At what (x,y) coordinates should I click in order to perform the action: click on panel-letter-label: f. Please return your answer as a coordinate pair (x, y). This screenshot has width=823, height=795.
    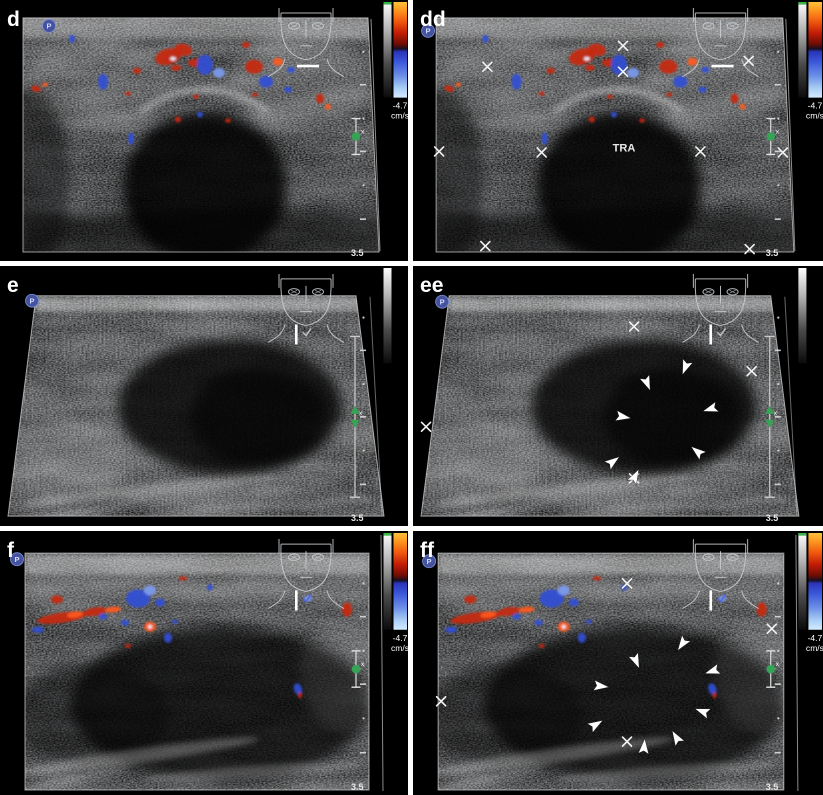
    Looking at the image, I should click on (11, 550).